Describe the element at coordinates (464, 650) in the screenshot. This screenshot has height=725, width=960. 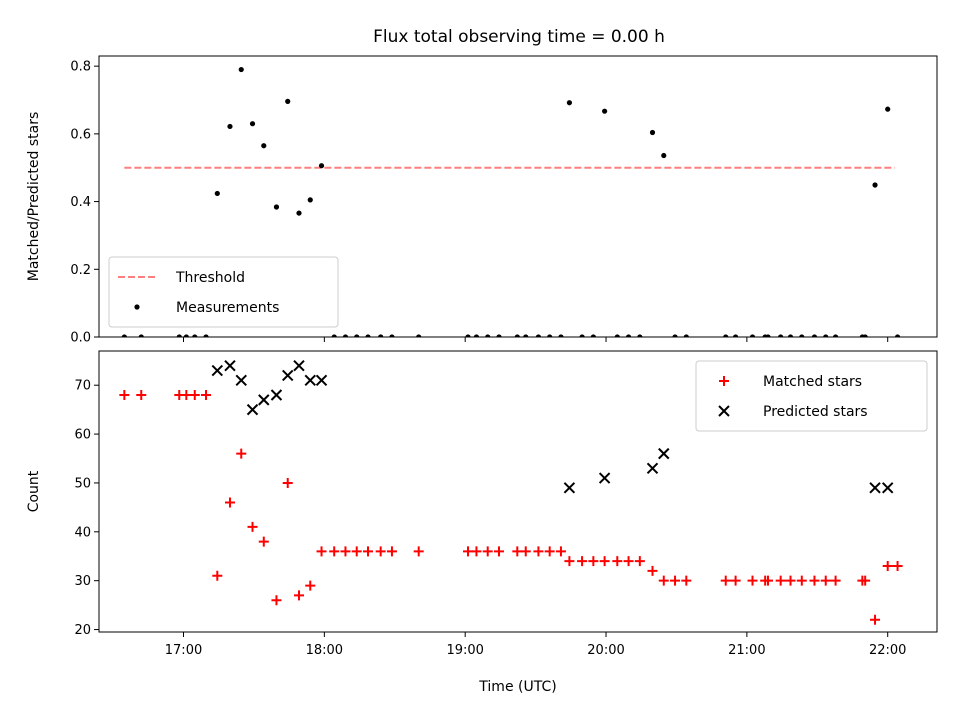
I see `bottom-xtick-label: 19:00` at that location.